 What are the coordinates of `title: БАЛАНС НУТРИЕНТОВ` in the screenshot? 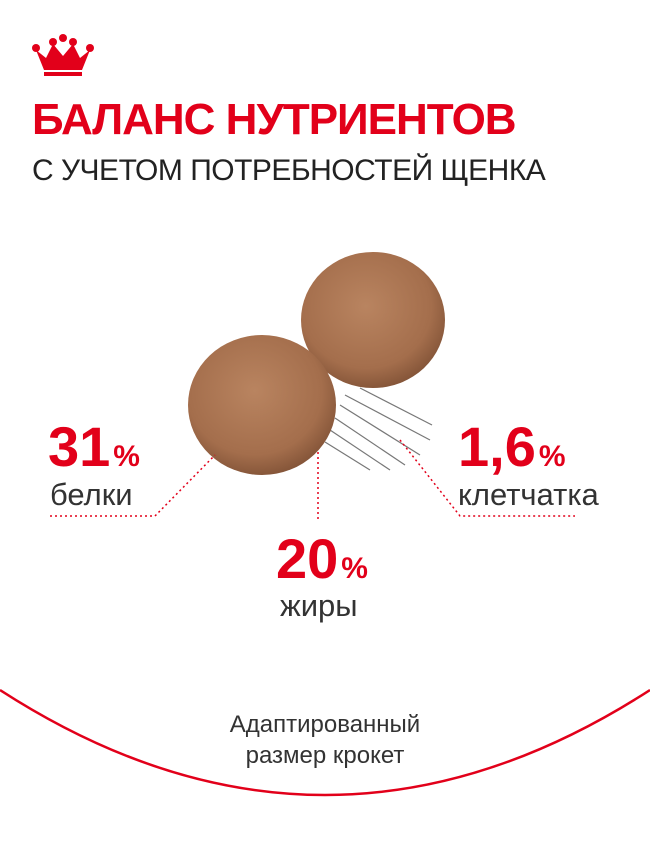 It's located at (274, 119).